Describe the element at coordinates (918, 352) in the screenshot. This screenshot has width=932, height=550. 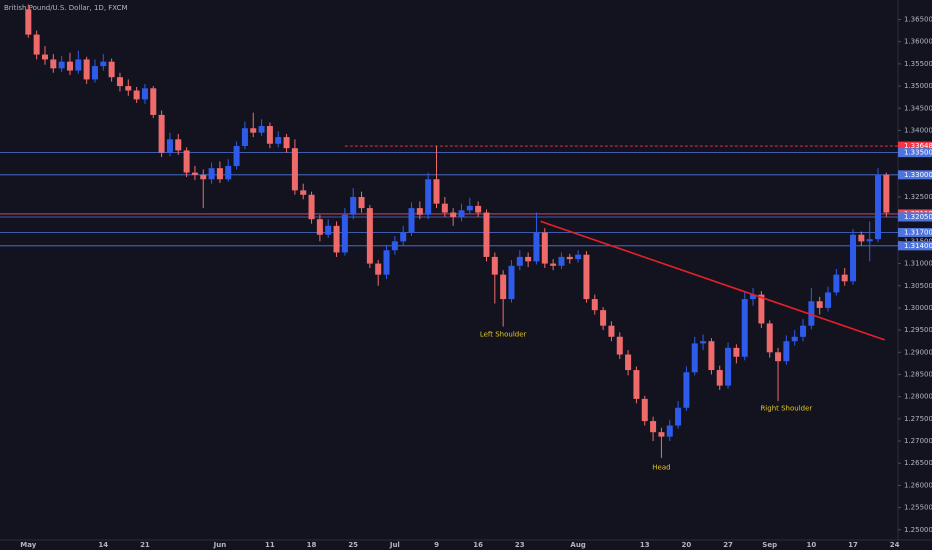
I see `y-tick-label: 1.29000` at that location.